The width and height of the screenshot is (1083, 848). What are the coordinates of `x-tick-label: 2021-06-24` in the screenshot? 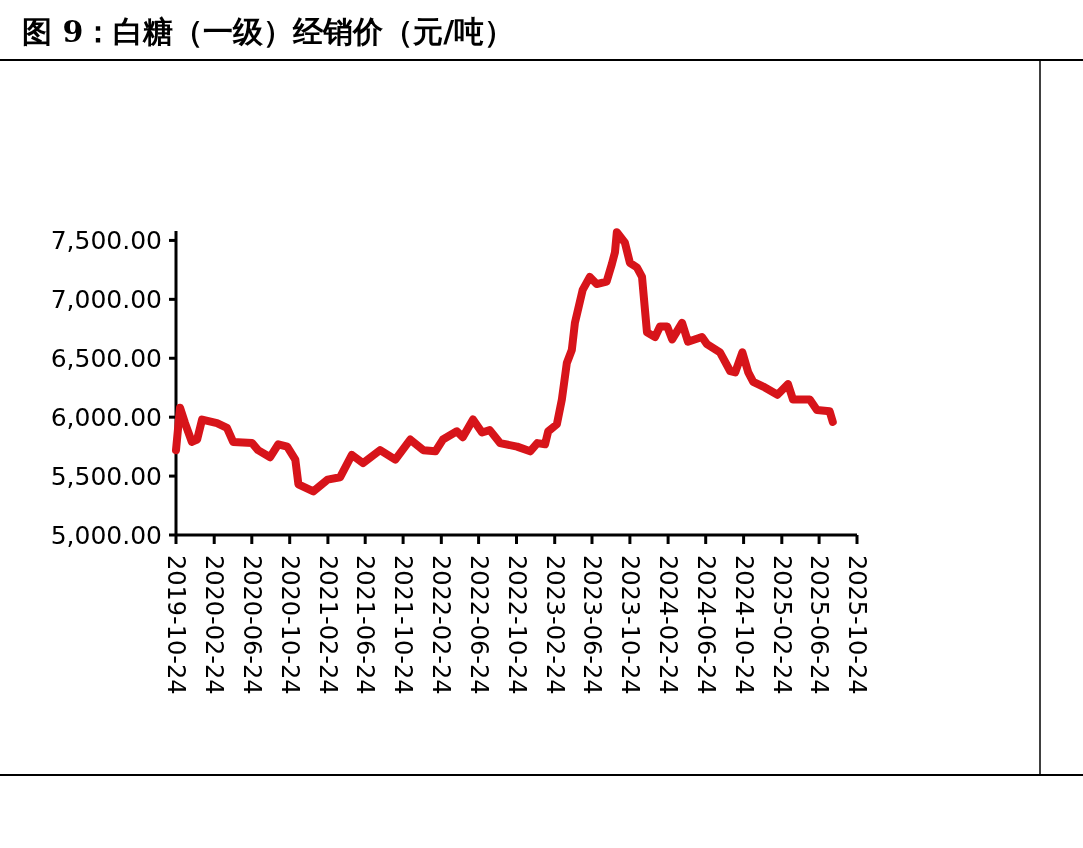 It's located at (365, 625).